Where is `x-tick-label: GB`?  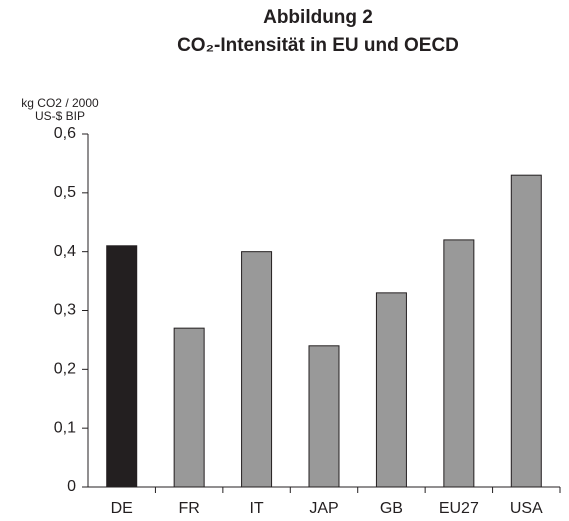 x-tick-label: GB is located at coordinates (391, 508).